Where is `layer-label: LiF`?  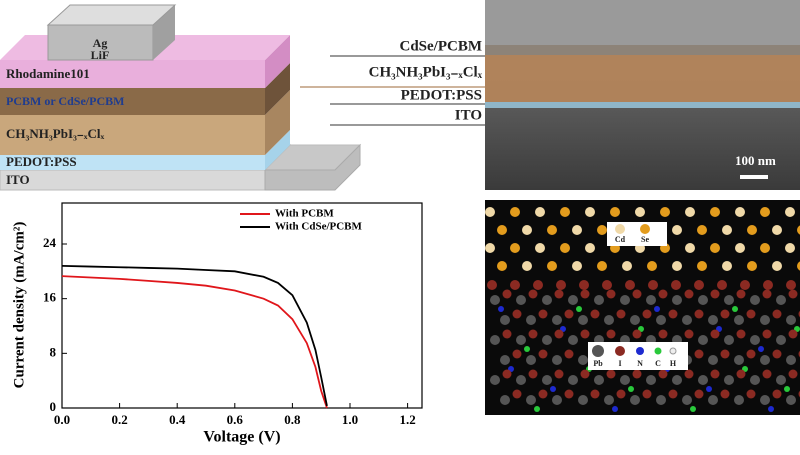
layer-label: LiF is located at coordinates (100, 55).